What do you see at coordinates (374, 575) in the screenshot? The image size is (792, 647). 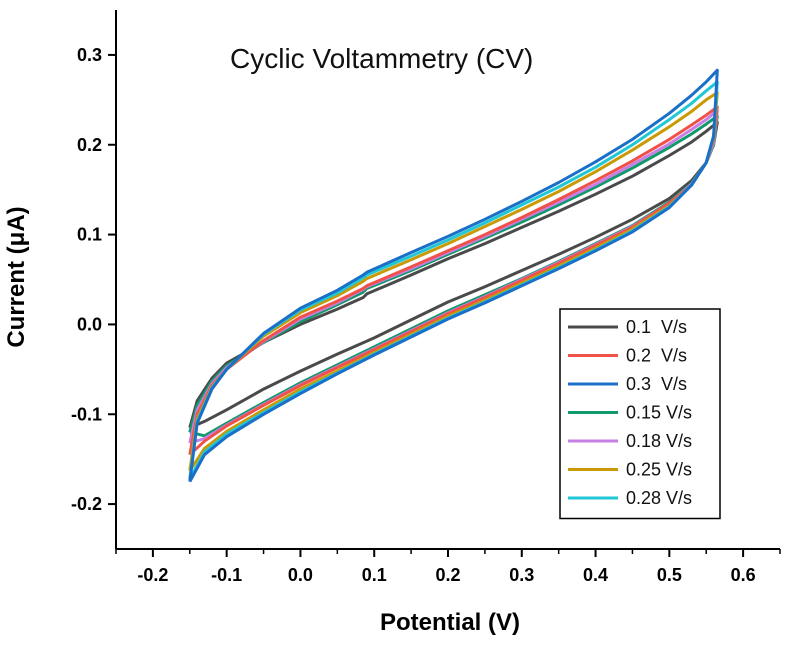 I see `x-tick-label: 0.1` at bounding box center [374, 575].